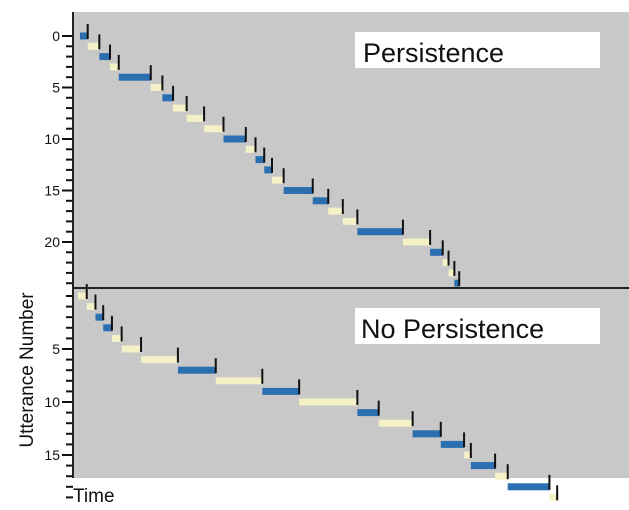 This screenshot has height=510, width=629. Describe the element at coordinates (56, 36) in the screenshot. I see `y-tick-label: 0` at that location.